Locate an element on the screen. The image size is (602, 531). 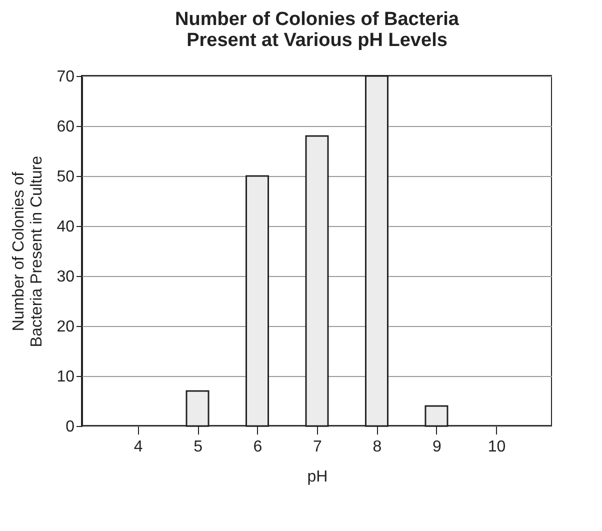
y-tick-label: 10 is located at coordinates (65, 377).